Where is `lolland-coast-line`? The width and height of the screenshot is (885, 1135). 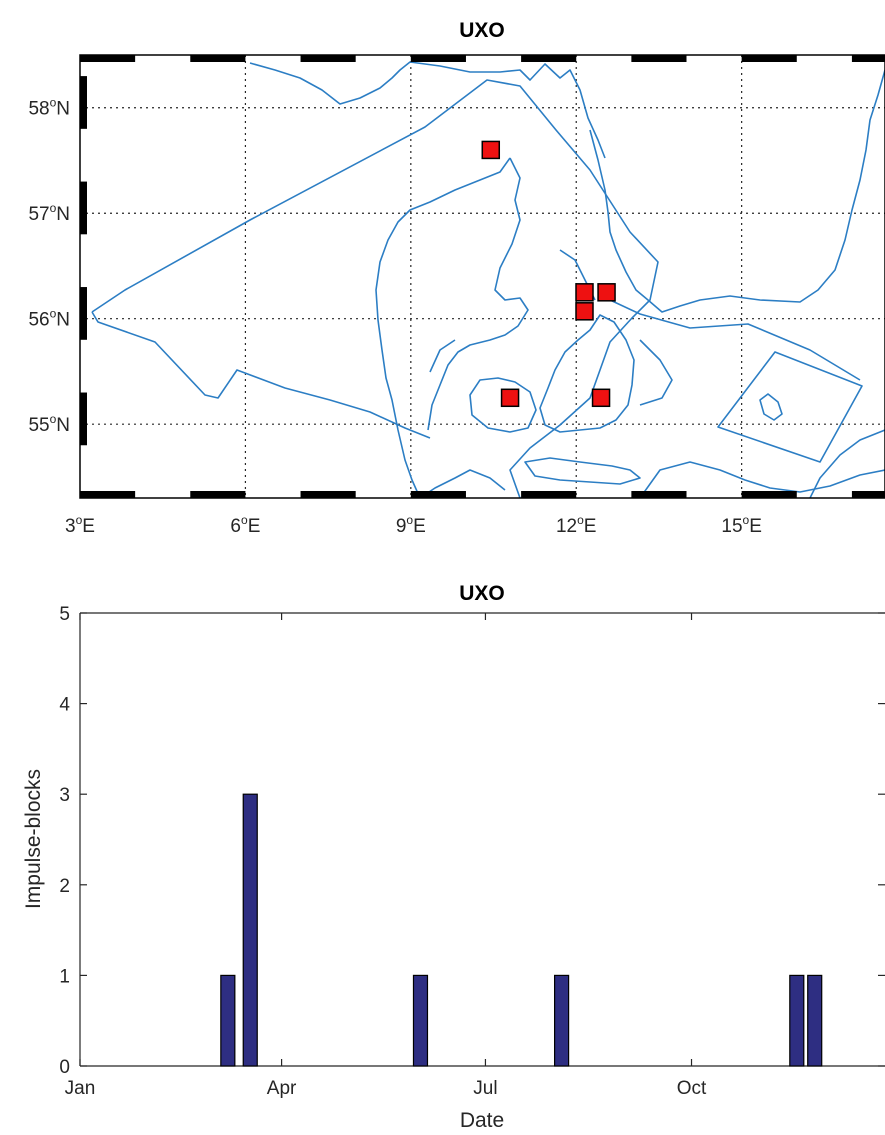
lolland-coast-line is located at coordinates (582, 471).